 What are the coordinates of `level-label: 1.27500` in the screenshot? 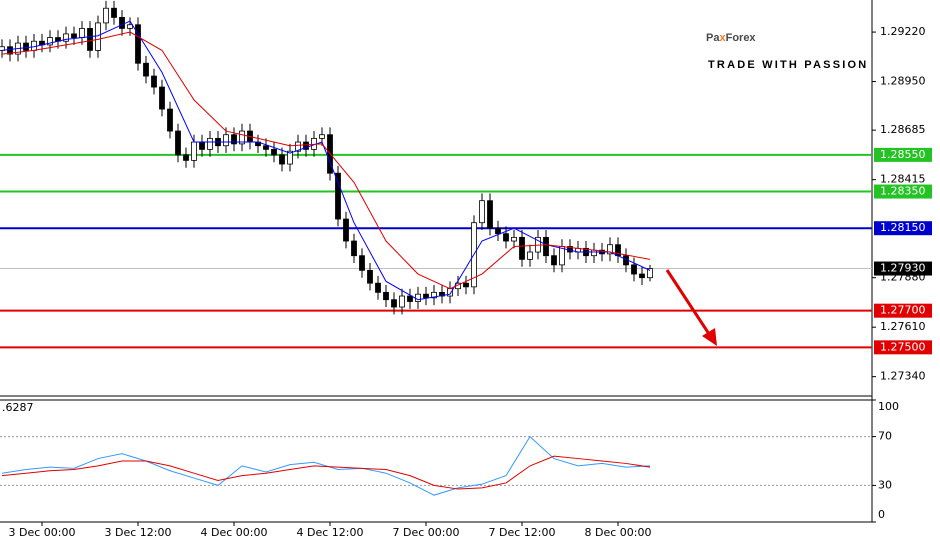 It's located at (903, 346).